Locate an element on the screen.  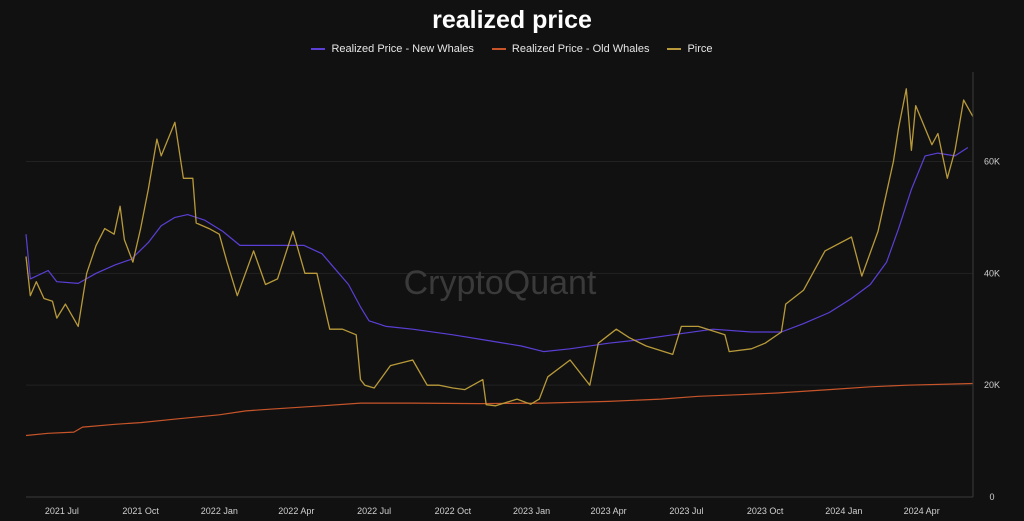
legend-item-new-whales: Realized Price - New Whales is located at coordinates (392, 49).